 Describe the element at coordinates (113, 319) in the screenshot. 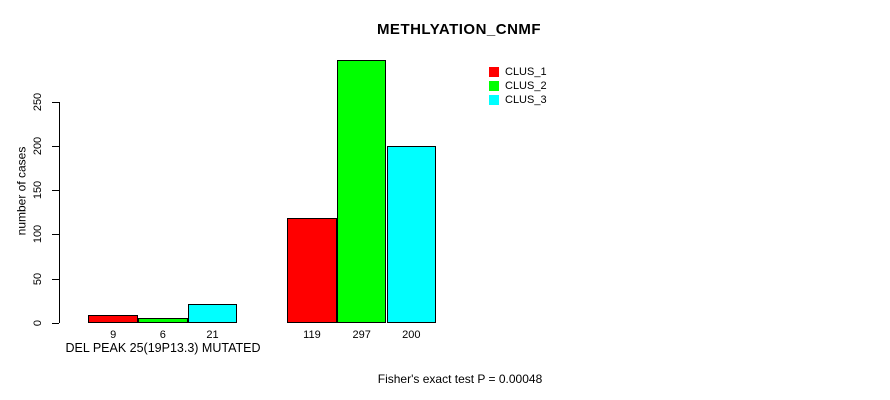

I see `bar-clus_1-group1` at that location.